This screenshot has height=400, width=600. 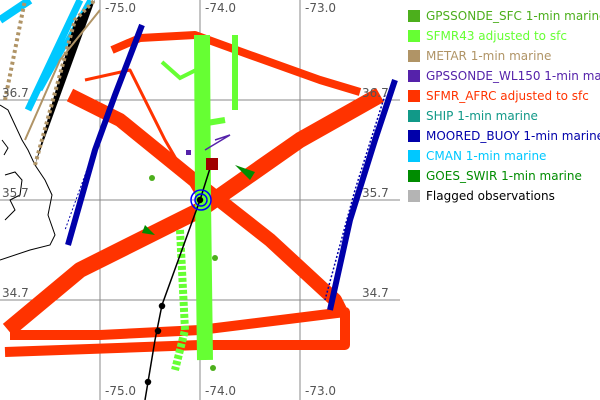 I want to click on legend-item: MOORED_BUOY 1-min marine, so click(x=504, y=136).